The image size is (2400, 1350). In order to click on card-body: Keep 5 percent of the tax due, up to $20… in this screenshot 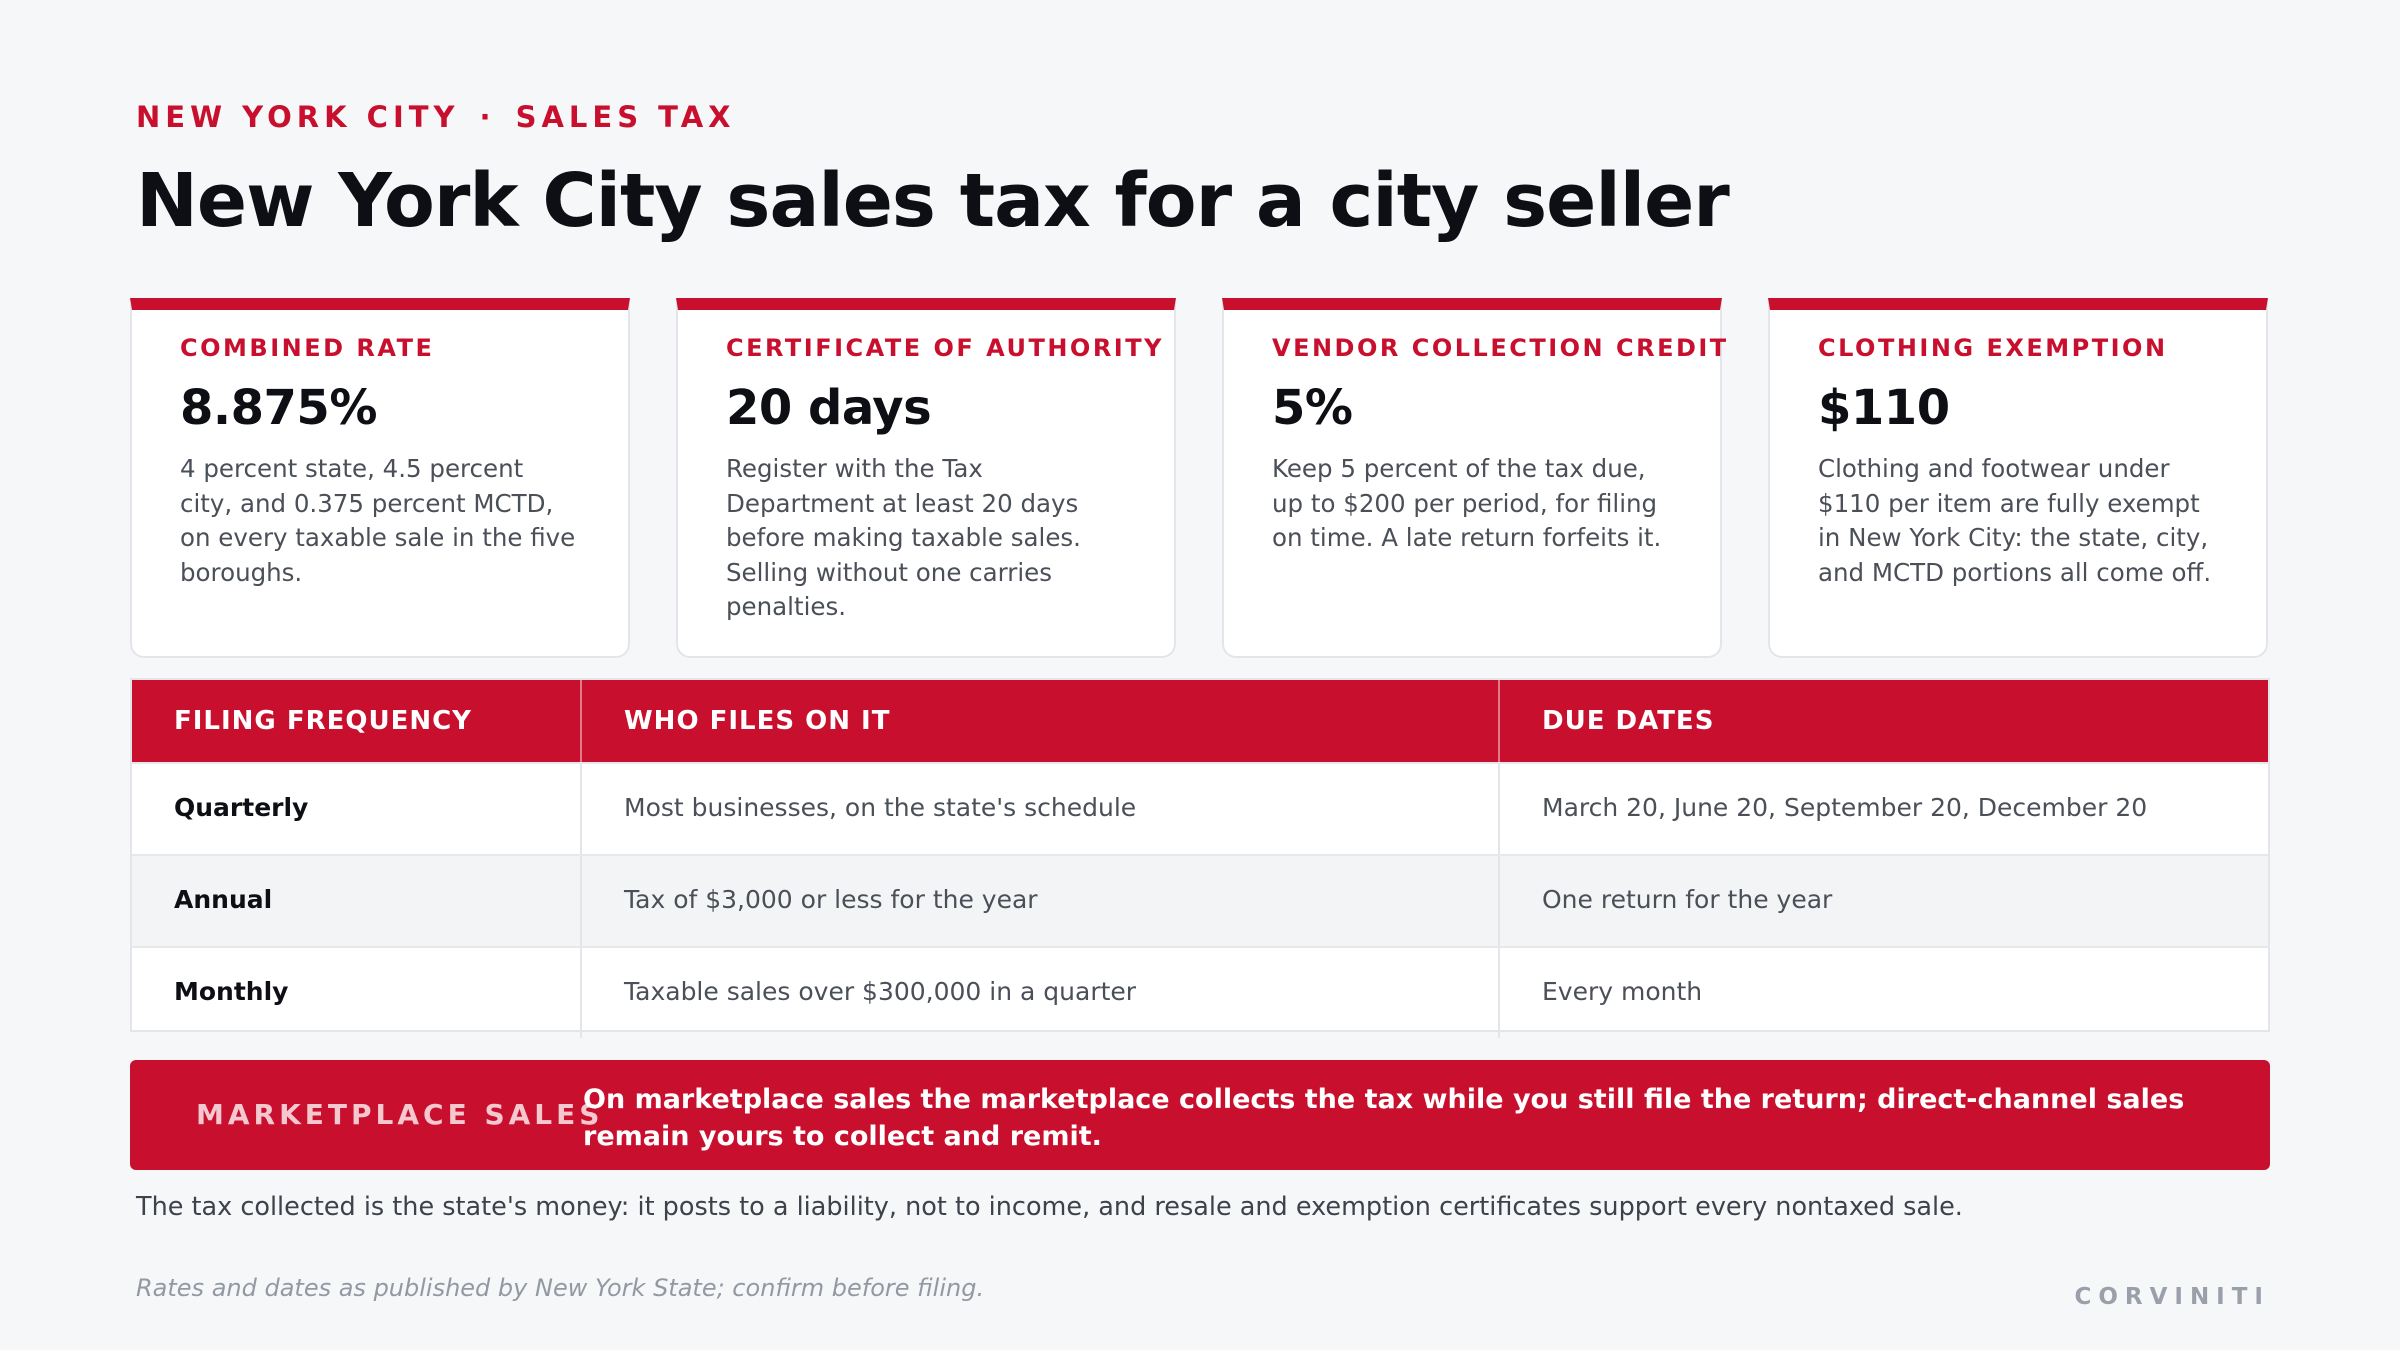, I will do `click(1467, 503)`.